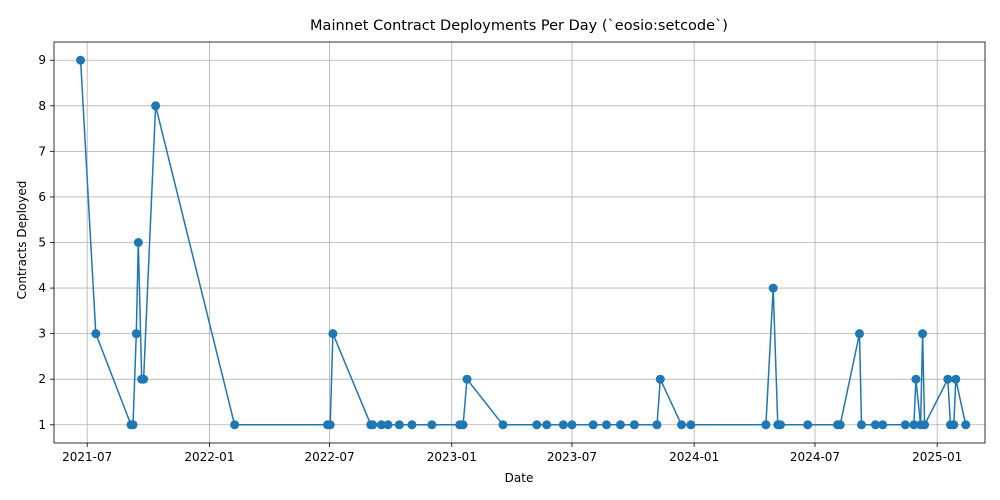  I want to click on y-tick-label: 1, so click(42, 425).